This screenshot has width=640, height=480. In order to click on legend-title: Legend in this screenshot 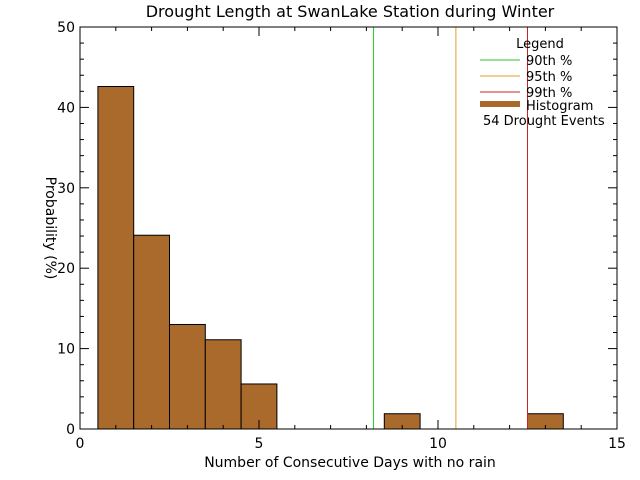, I will do `click(540, 44)`.